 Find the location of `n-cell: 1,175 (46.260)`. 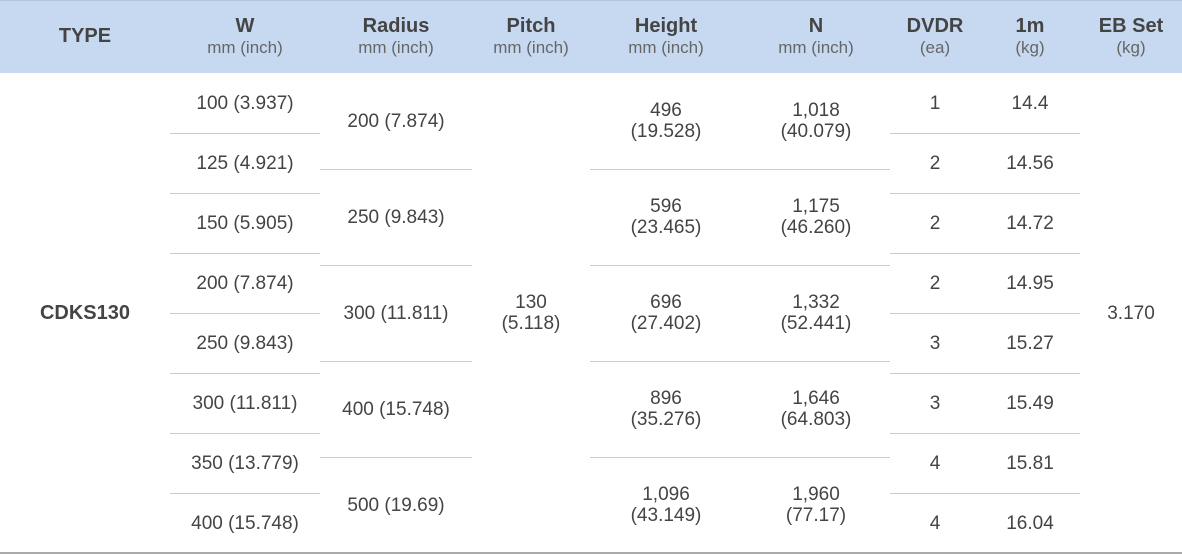

n-cell: 1,175 (46.260) is located at coordinates (816, 217).